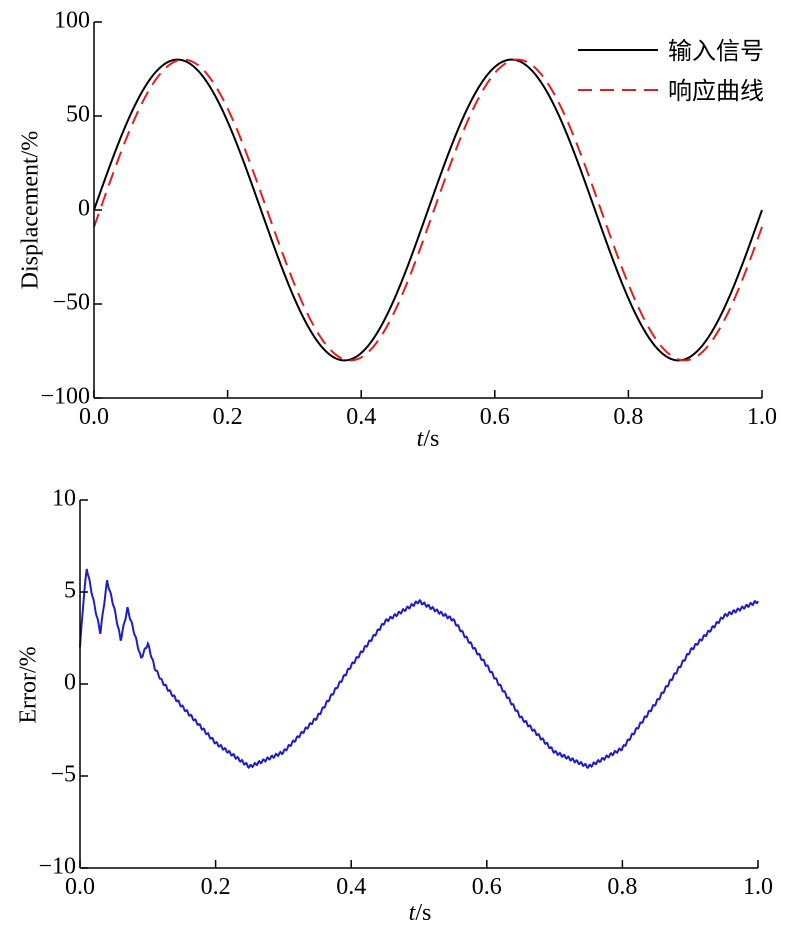  I want to click on bottom-x-axis-label: t/s, so click(420, 913).